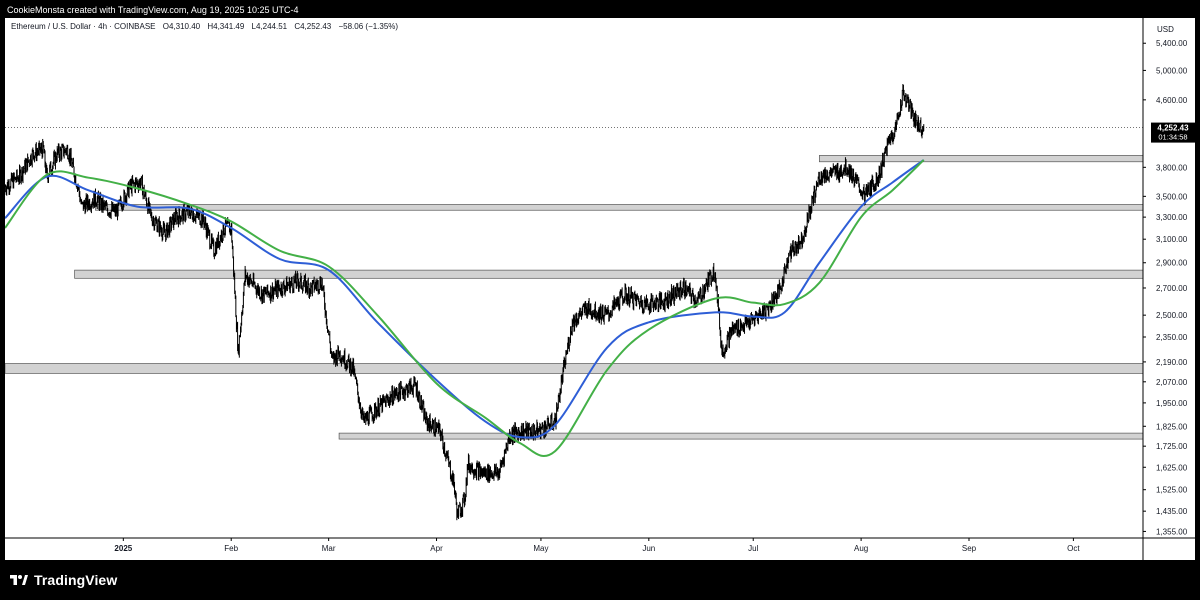 Image resolution: width=1200 pixels, height=600 pixels. I want to click on time-tick-label: Jul, so click(753, 548).